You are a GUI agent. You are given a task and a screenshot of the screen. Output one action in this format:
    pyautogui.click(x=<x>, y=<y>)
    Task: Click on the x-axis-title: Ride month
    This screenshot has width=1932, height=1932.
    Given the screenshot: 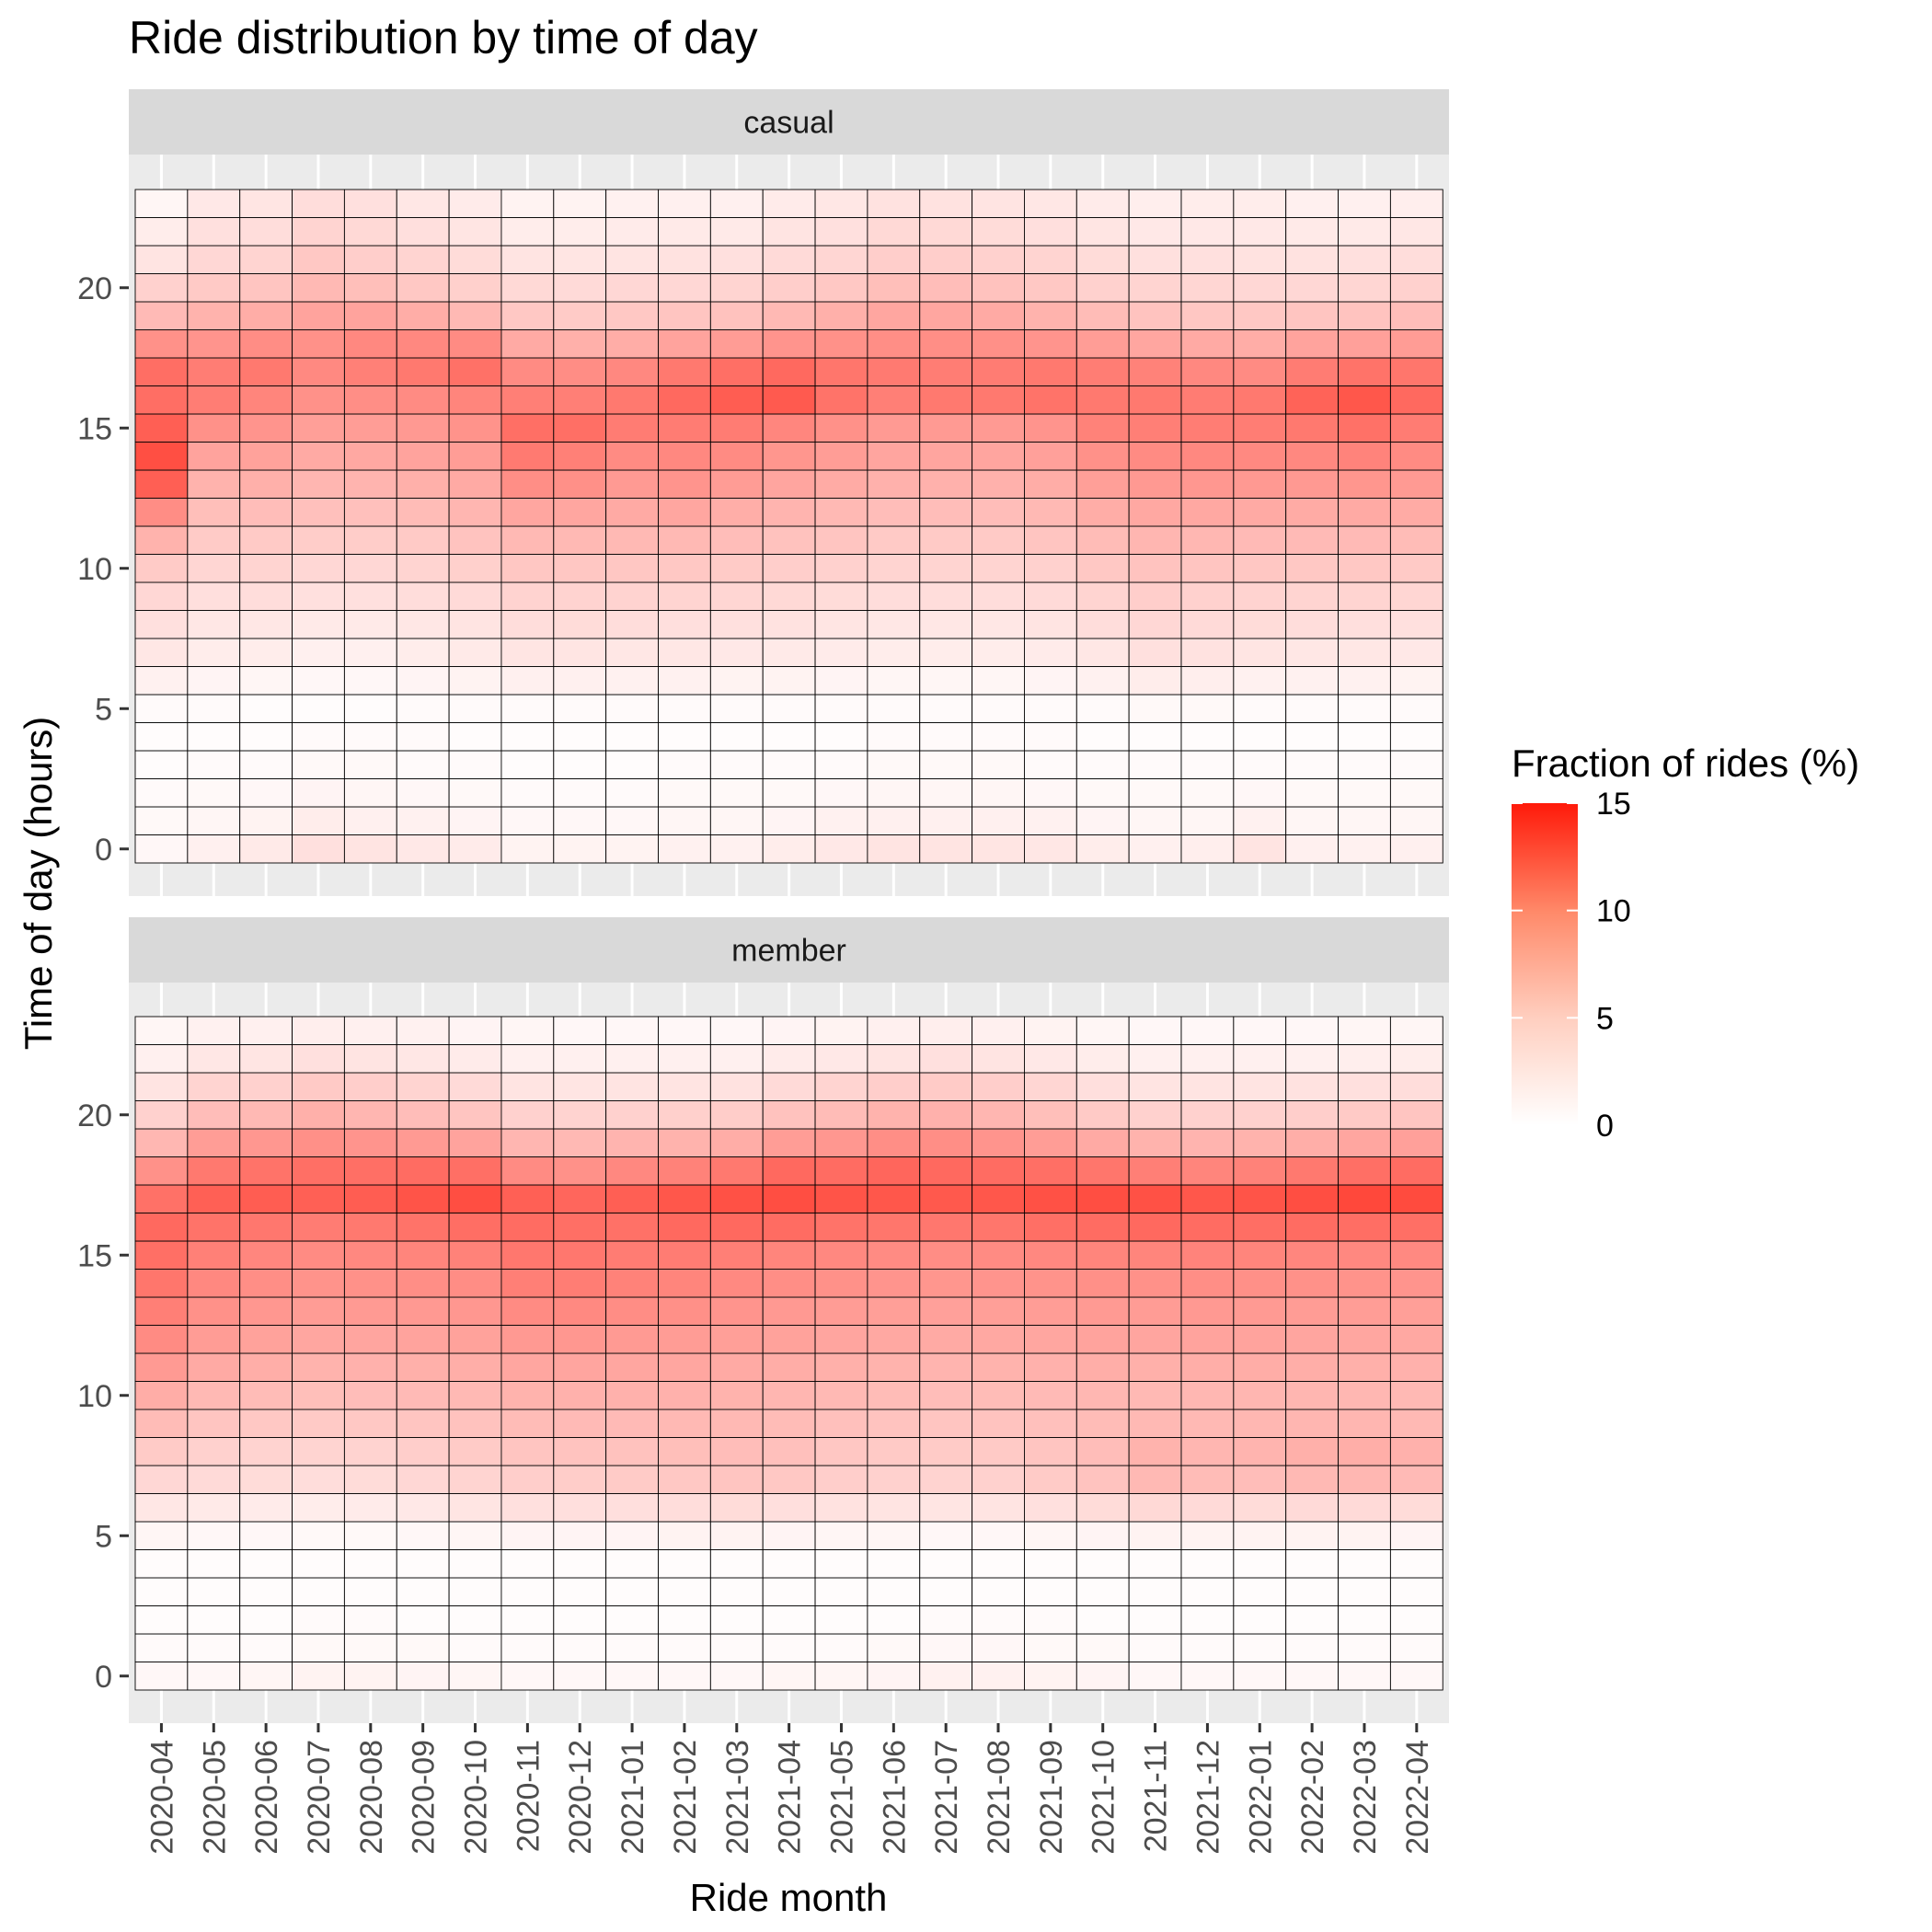 What is the action you would take?
    pyautogui.click(x=789, y=1897)
    